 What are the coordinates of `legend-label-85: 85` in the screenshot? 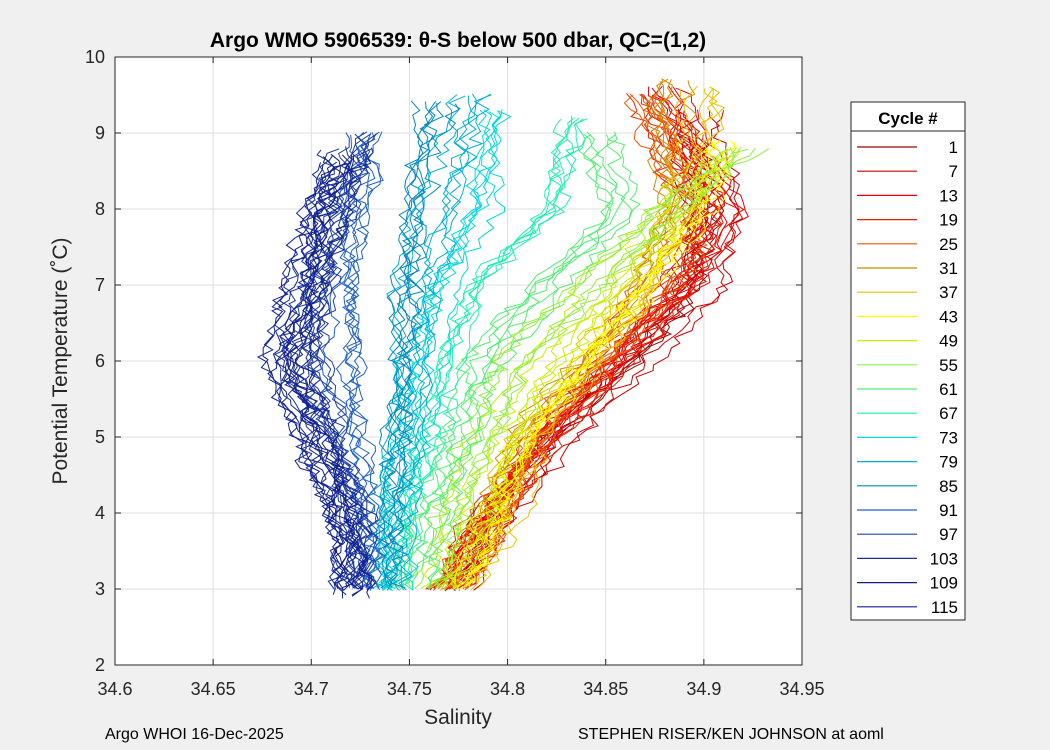 It's located at (948, 486).